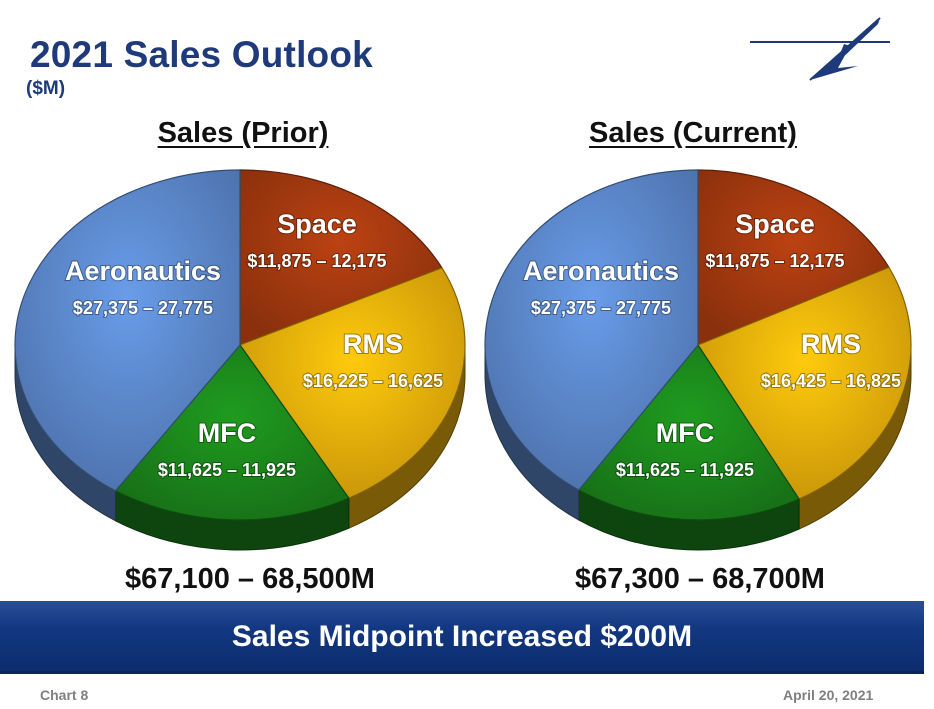  What do you see at coordinates (831, 381) in the screenshot?
I see `slice-range-rms: $16,425 – 16,825` at bounding box center [831, 381].